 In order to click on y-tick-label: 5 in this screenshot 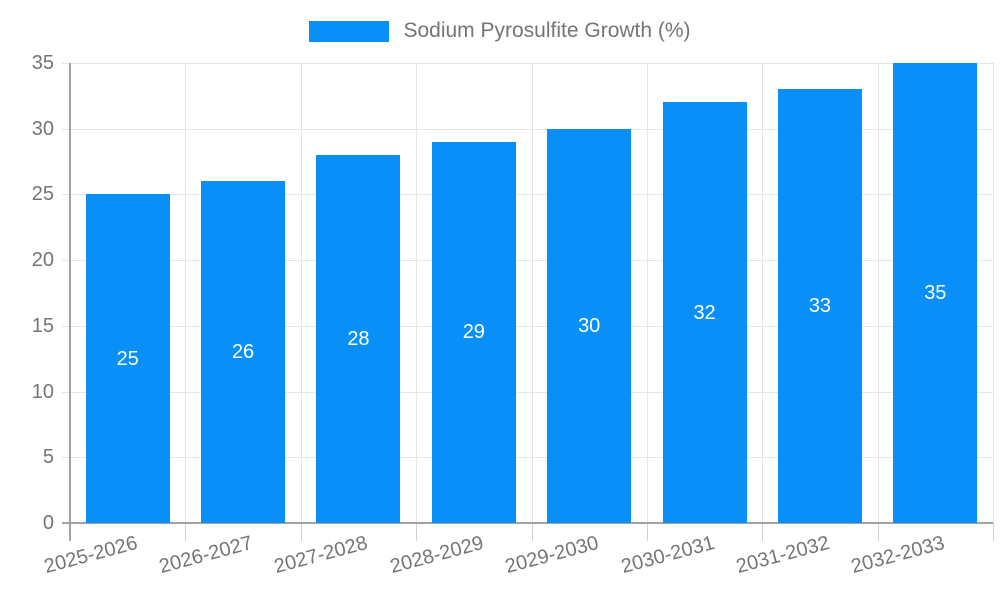, I will do `click(48, 457)`.